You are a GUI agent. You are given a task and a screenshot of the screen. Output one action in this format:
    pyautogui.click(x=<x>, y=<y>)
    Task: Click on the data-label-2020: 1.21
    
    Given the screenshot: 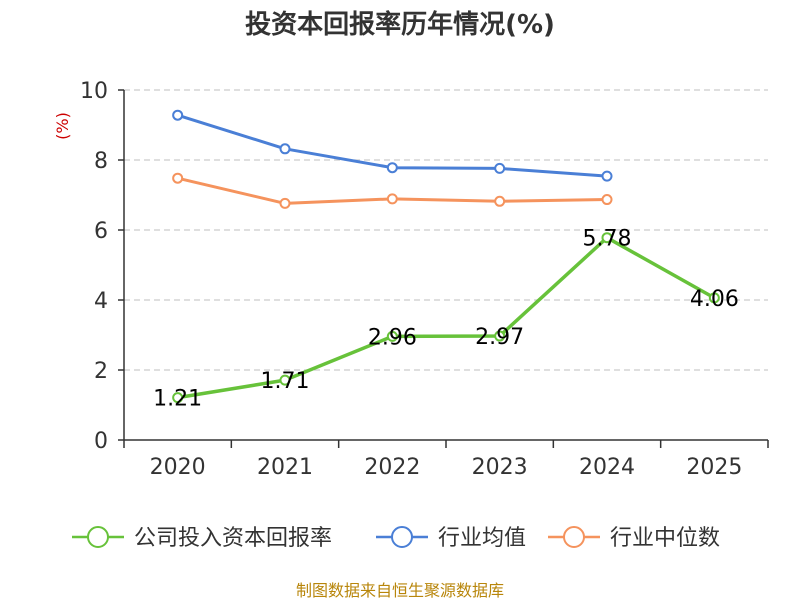 What is the action you would take?
    pyautogui.click(x=177, y=399)
    